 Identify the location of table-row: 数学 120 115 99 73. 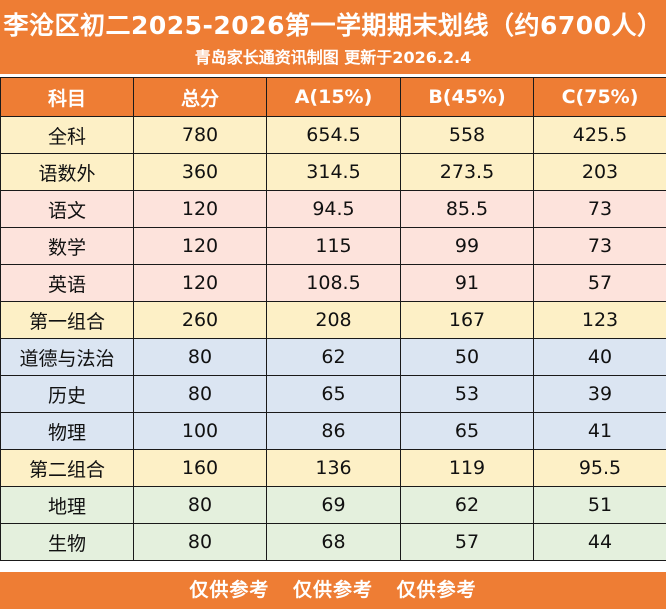
(333, 246).